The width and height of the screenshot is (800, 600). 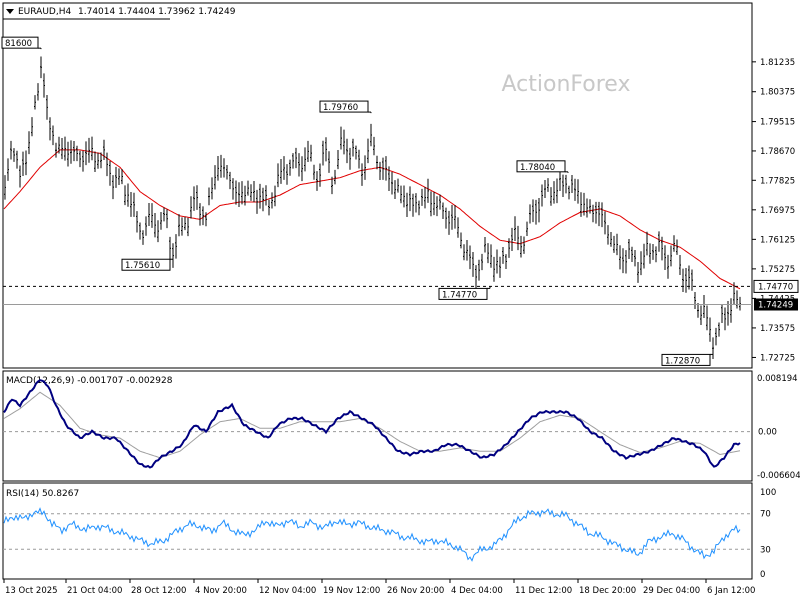 I want to click on time-tick-label: 11 Dec 12:00, so click(x=543, y=591).